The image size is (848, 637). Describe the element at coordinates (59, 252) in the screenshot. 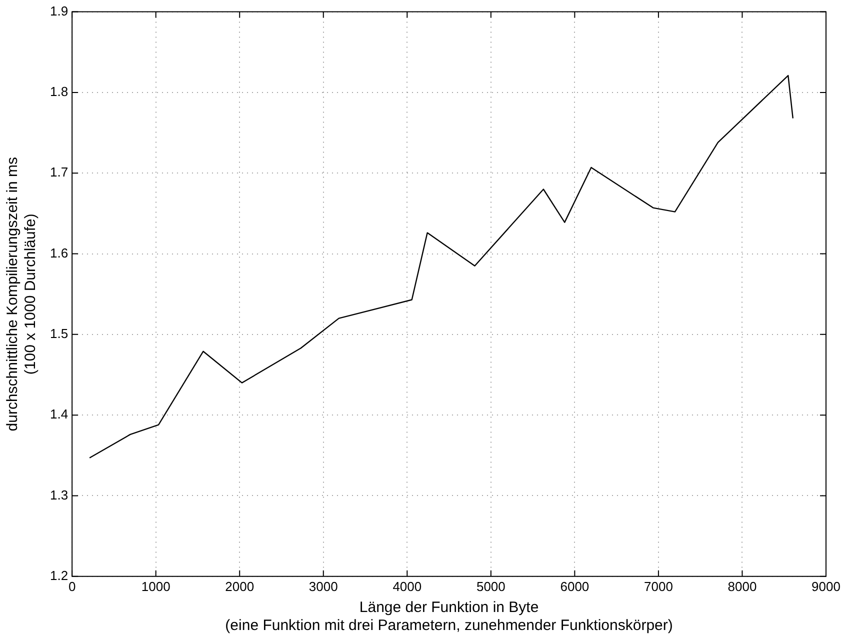

I see `y-tick-label: 1.6` at that location.